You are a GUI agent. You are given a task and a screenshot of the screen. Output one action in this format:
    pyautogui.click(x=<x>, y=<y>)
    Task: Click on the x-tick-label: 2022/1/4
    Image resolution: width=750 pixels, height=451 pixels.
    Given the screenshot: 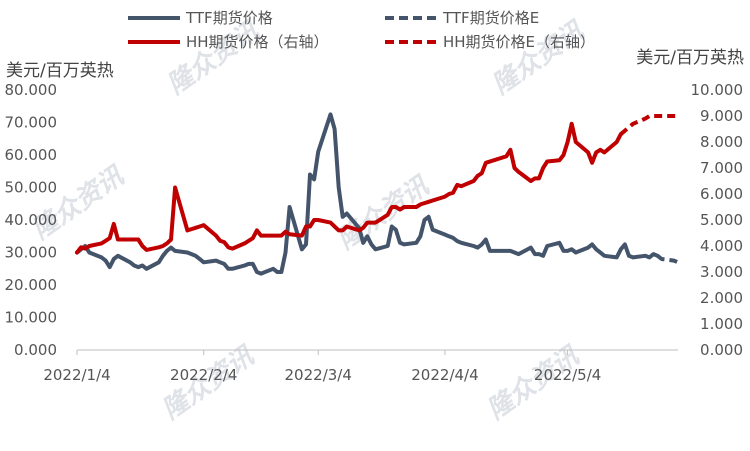 What is the action you would take?
    pyautogui.click(x=76, y=375)
    